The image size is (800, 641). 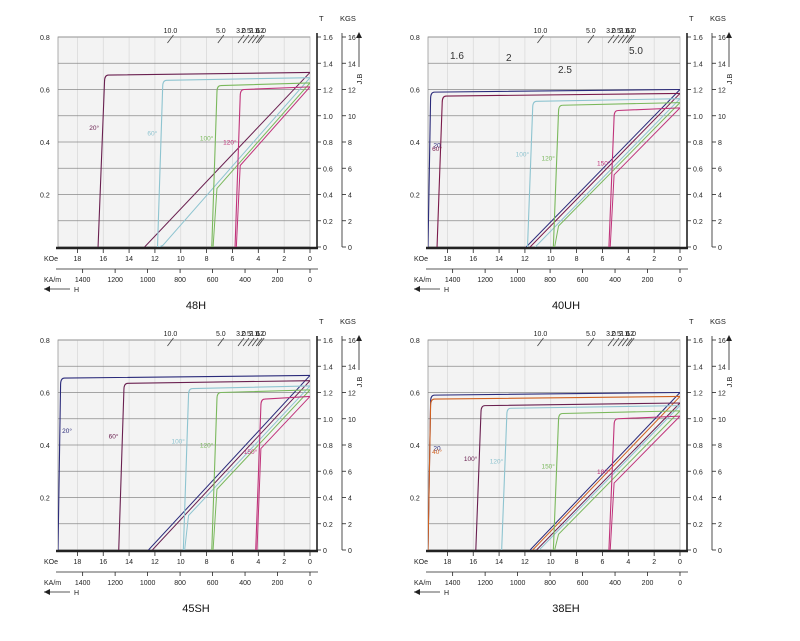 I want to click on kgs-axis-tick-label: 0, so click(x=720, y=248).